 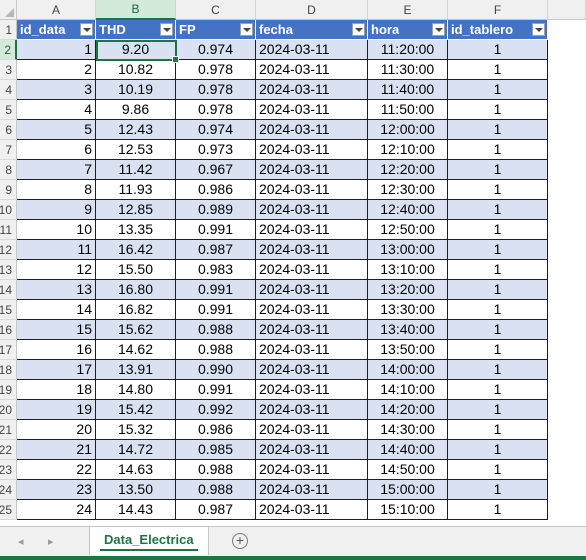 I want to click on row-header: 1, so click(x=8, y=30).